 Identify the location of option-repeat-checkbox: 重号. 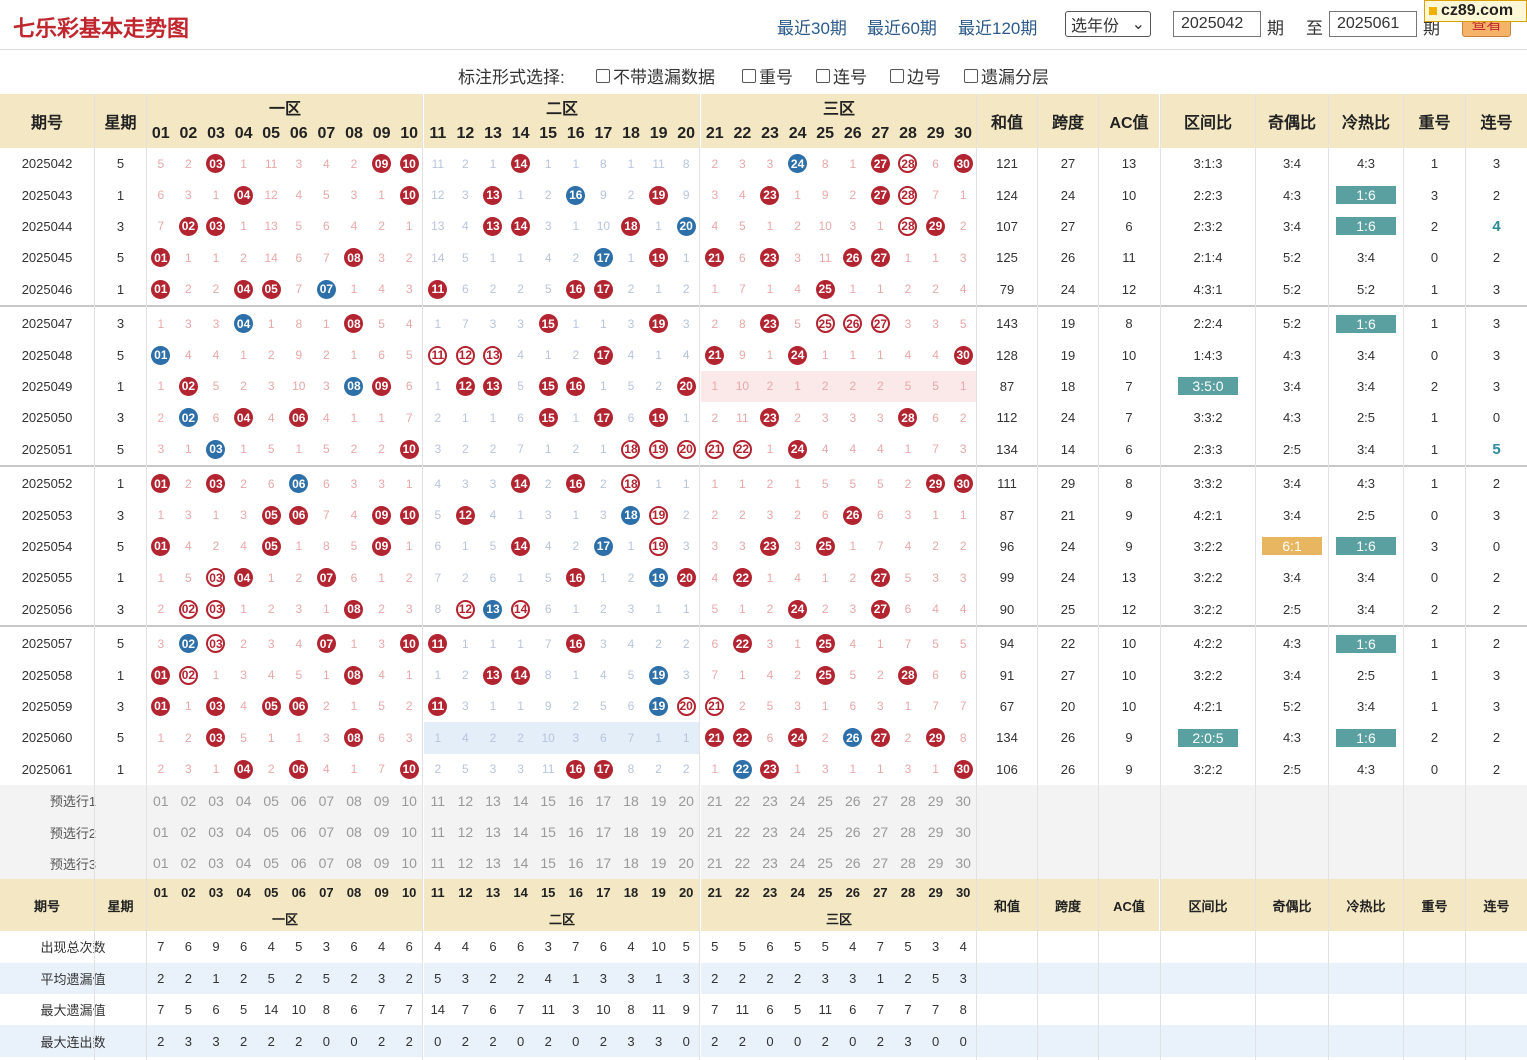
(767, 75).